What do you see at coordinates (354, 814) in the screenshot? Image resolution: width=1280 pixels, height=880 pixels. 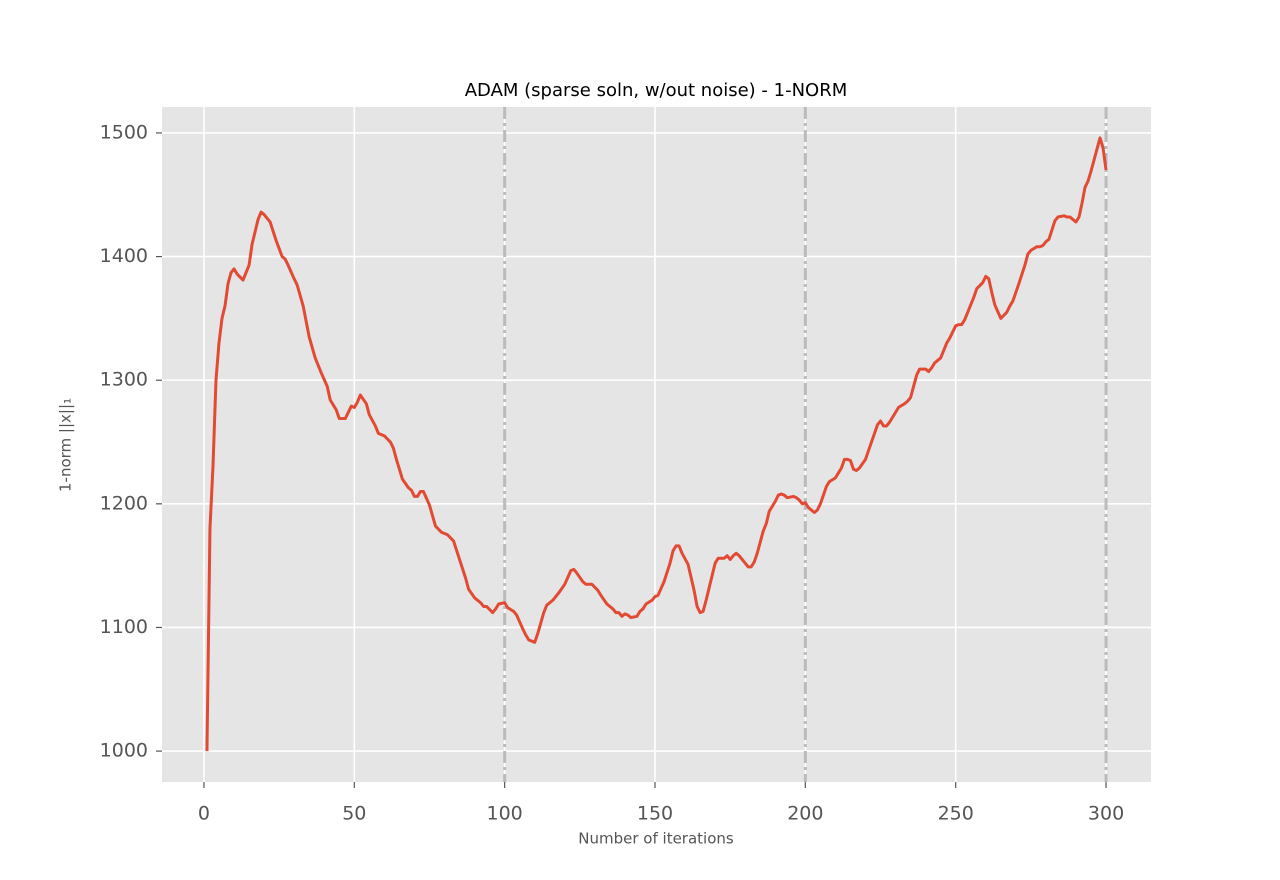 I see `x-tick-label: 50` at bounding box center [354, 814].